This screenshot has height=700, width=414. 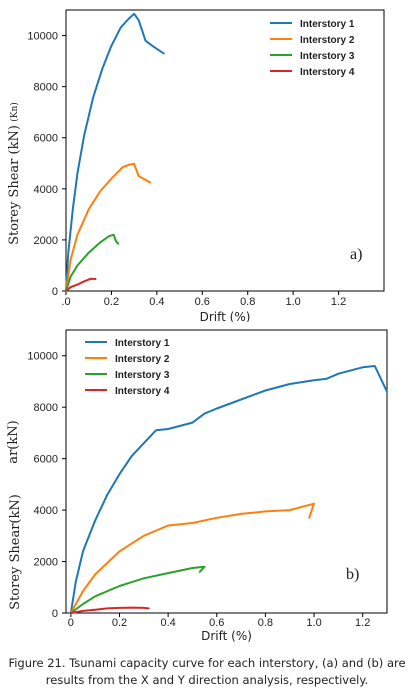 What do you see at coordinates (65, 302) in the screenshot?
I see `x-tick-label: .0` at bounding box center [65, 302].